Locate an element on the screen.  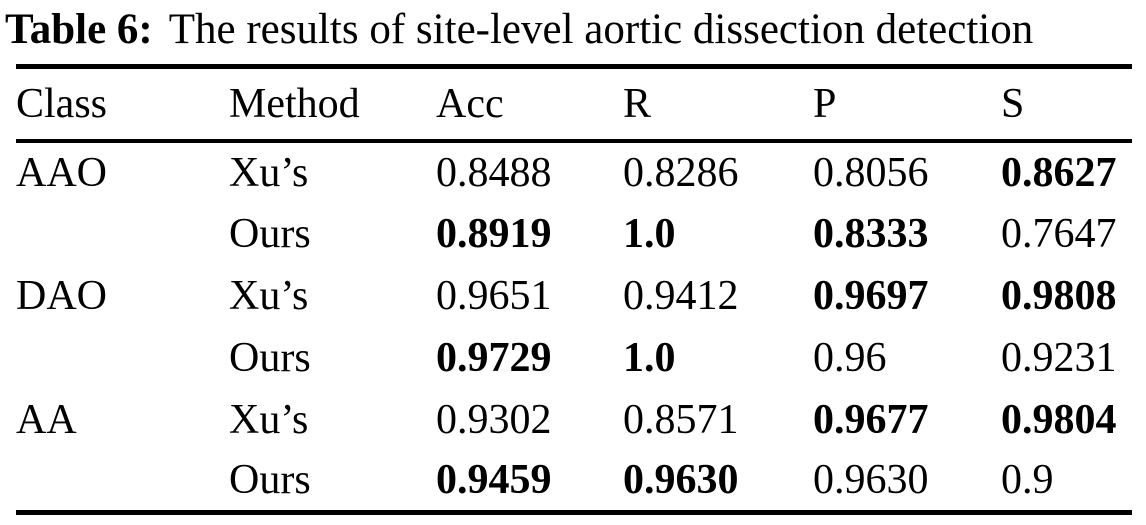
column-header-acc: Acc is located at coordinates (470, 103).